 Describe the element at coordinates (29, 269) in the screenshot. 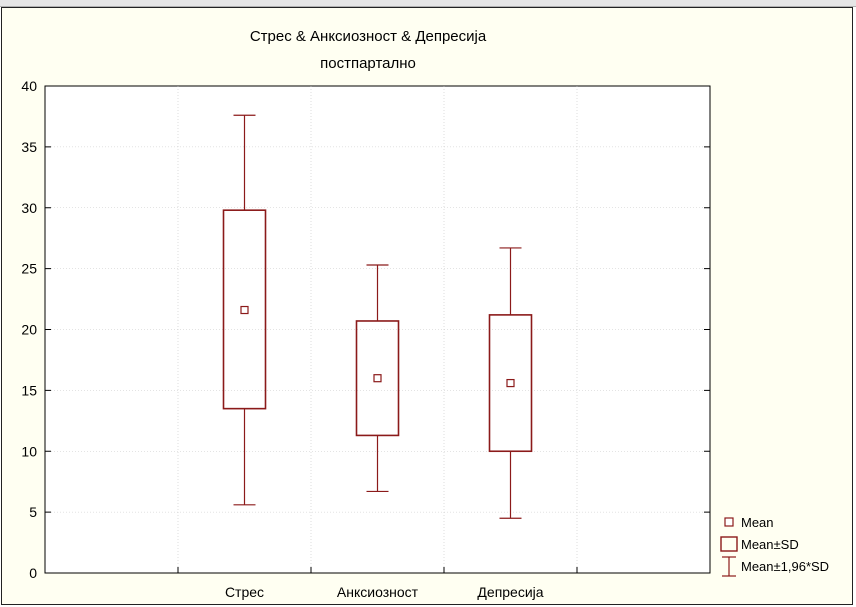

I see `y-tick-label: 25` at that location.